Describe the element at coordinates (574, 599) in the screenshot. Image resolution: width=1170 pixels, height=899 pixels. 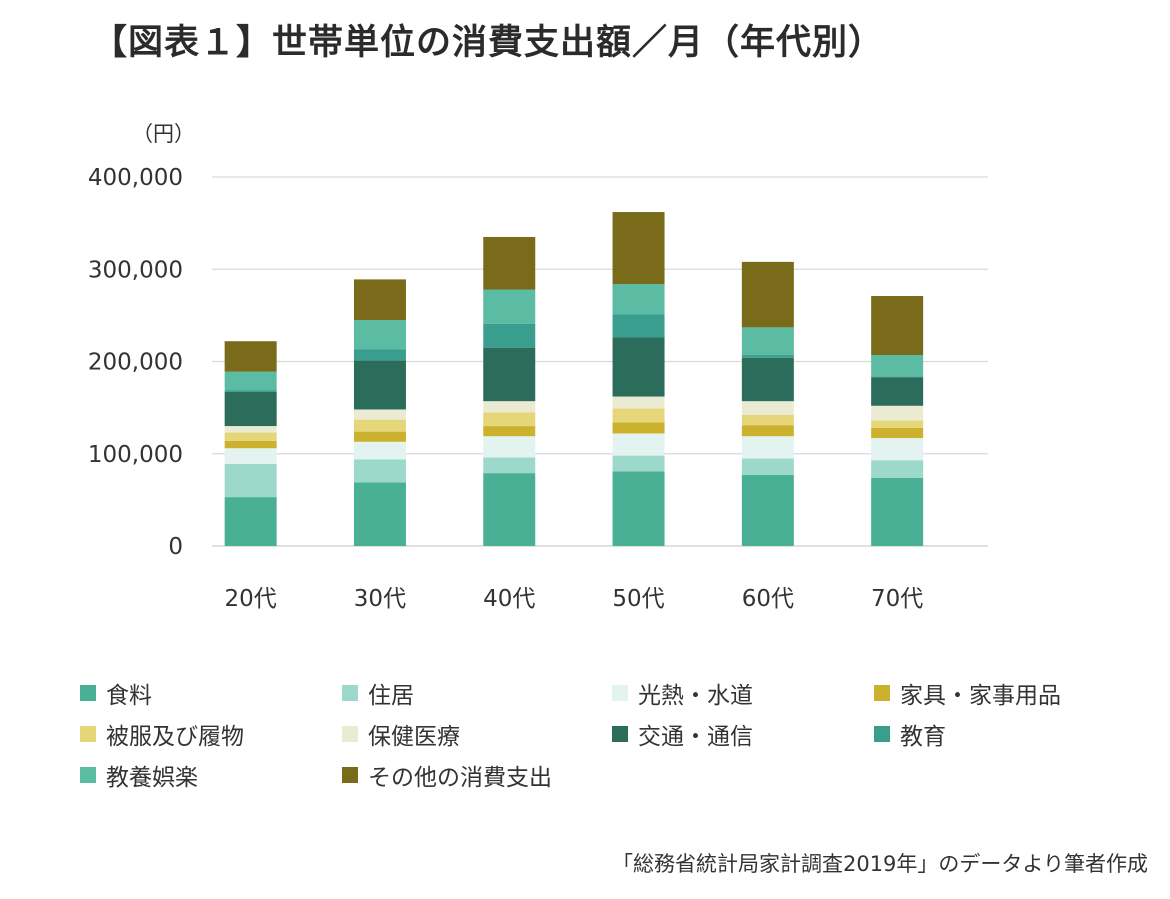
I see `x-axis-ticks: 20代 30代 40代 50代 60代 70代` at that location.